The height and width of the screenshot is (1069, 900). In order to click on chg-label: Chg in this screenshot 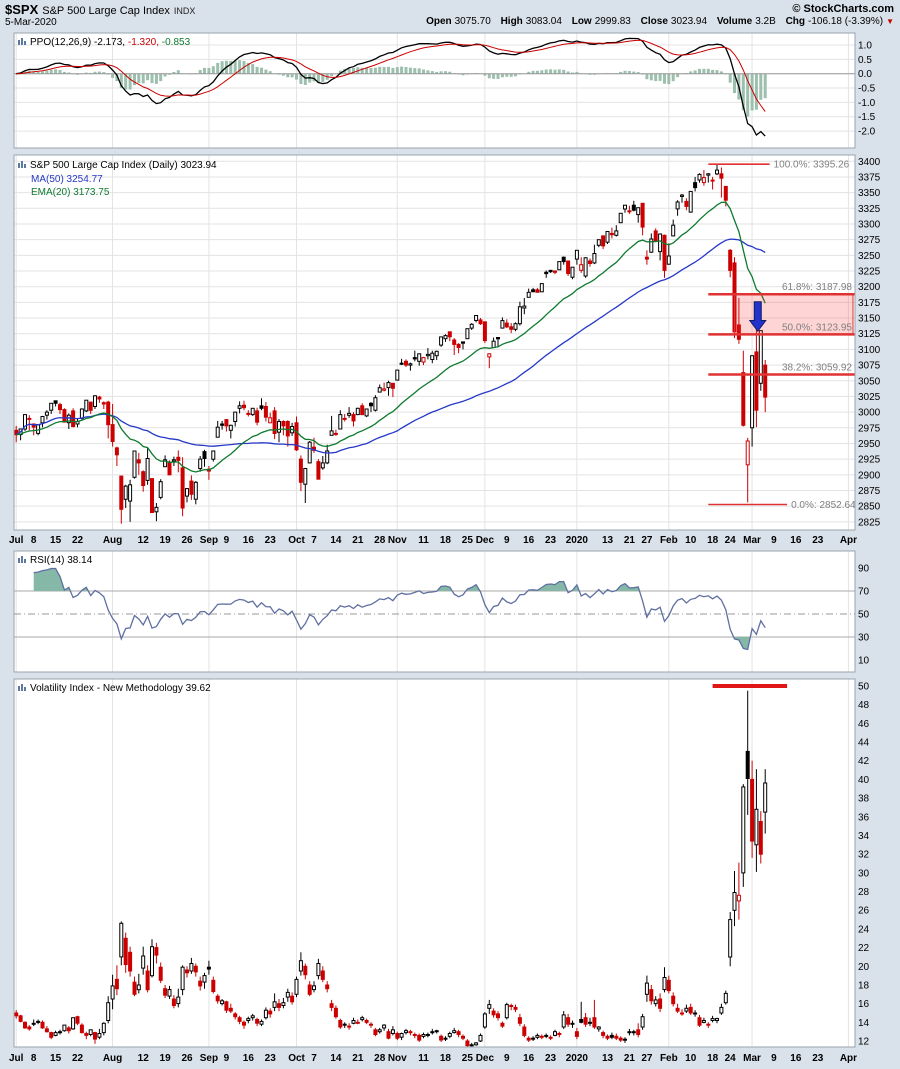, I will do `click(795, 21)`.